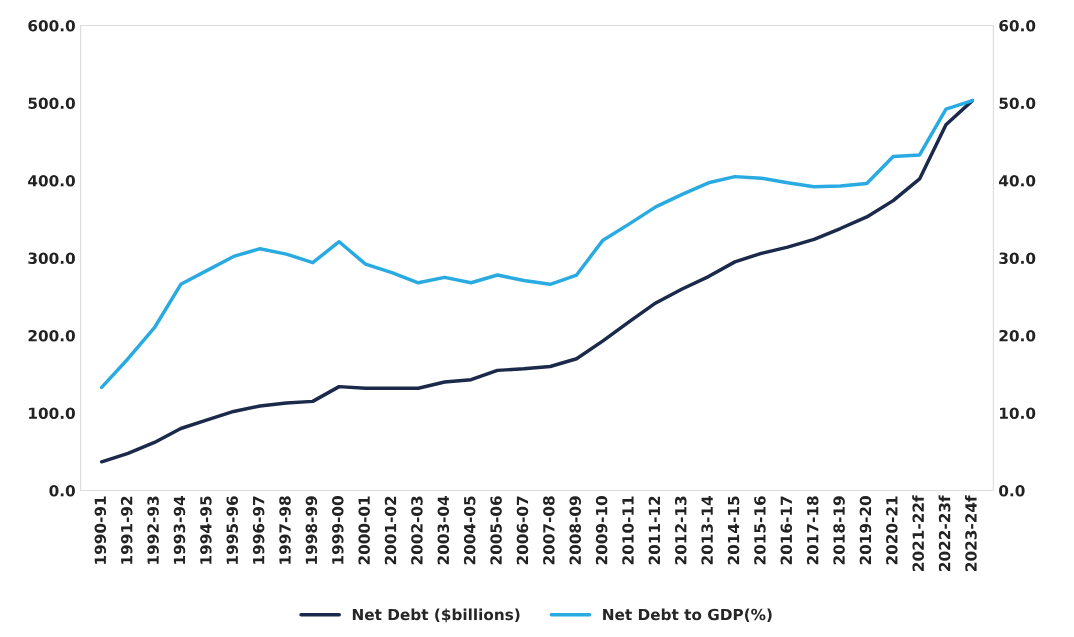  What do you see at coordinates (970, 533) in the screenshot?
I see `x-tick-label: 2023-24f` at bounding box center [970, 533].